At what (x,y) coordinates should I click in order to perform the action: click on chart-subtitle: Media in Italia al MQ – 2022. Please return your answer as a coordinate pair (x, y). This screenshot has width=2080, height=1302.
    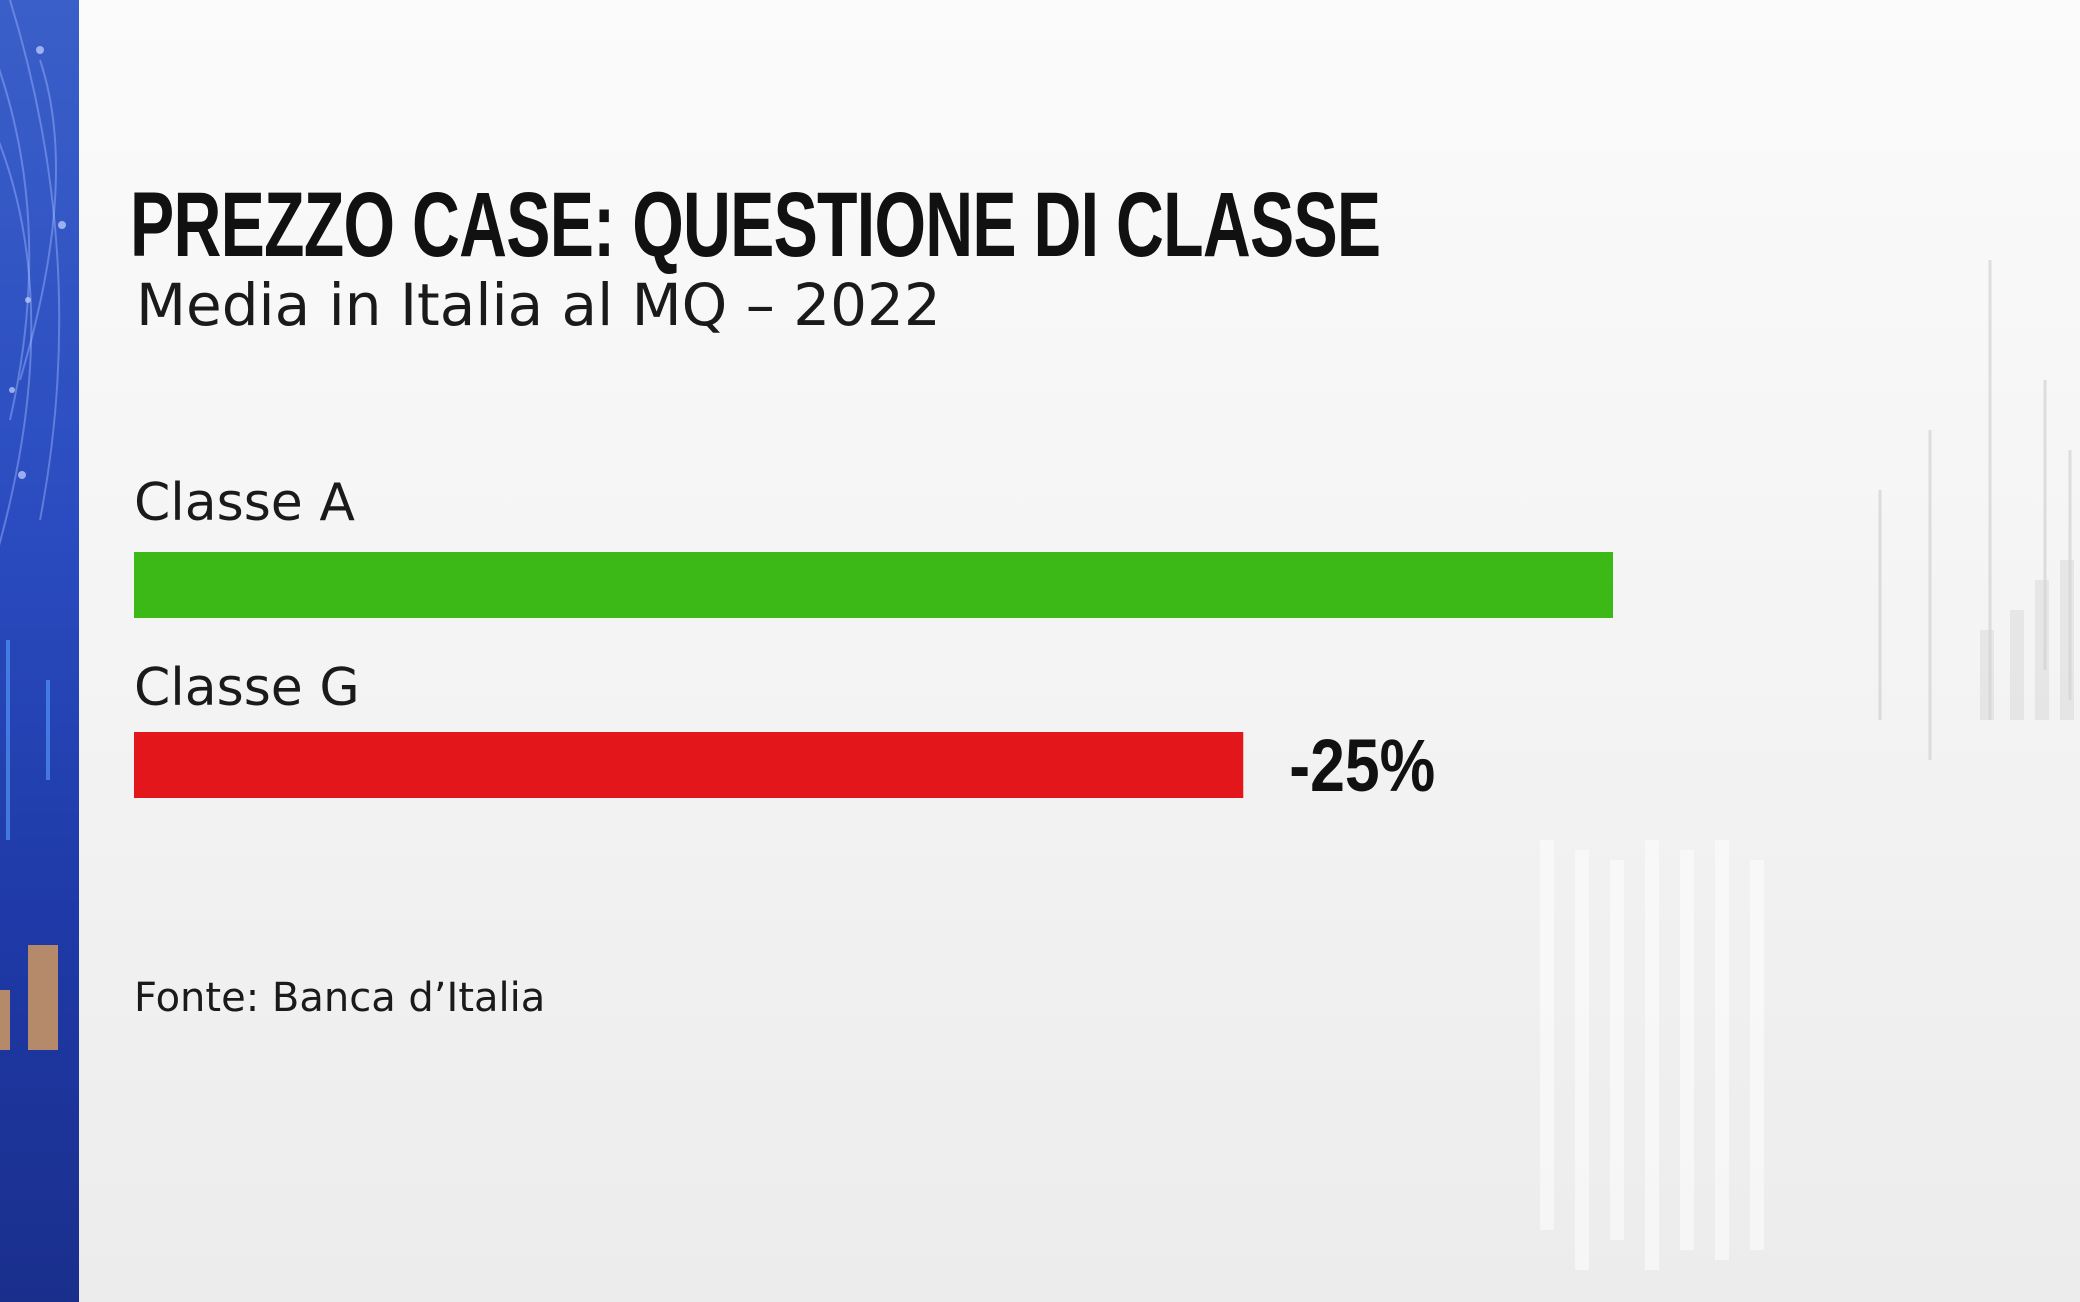
    Looking at the image, I should click on (538, 305).